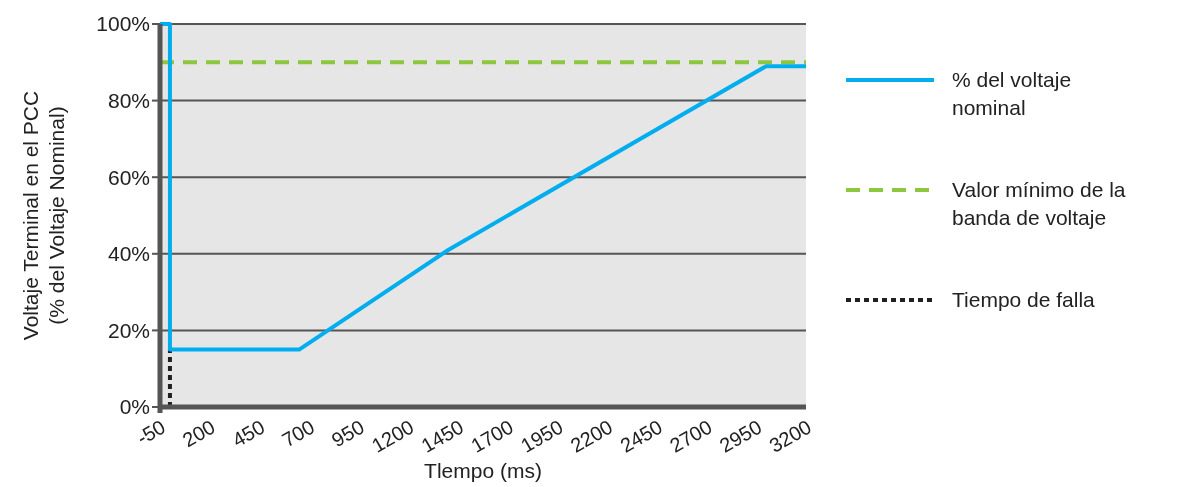 This screenshot has height=487, width=1196. I want to click on x-tick-label: 1950, so click(542, 436).